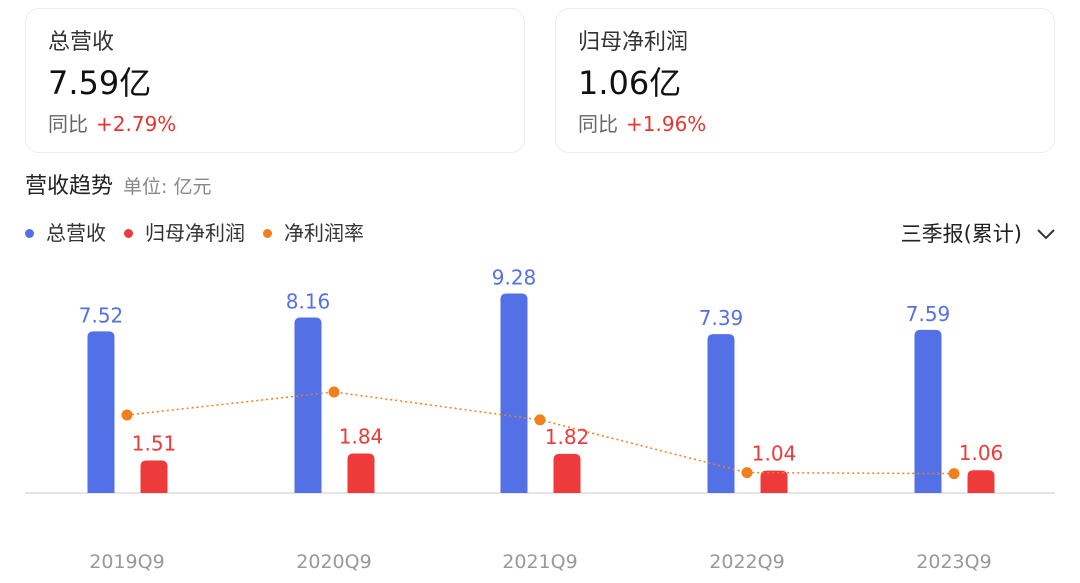 Image resolution: width=1080 pixels, height=583 pixels. I want to click on profit-card: 归母净利润 1.06亿 同比 +1.96%, so click(805, 80).